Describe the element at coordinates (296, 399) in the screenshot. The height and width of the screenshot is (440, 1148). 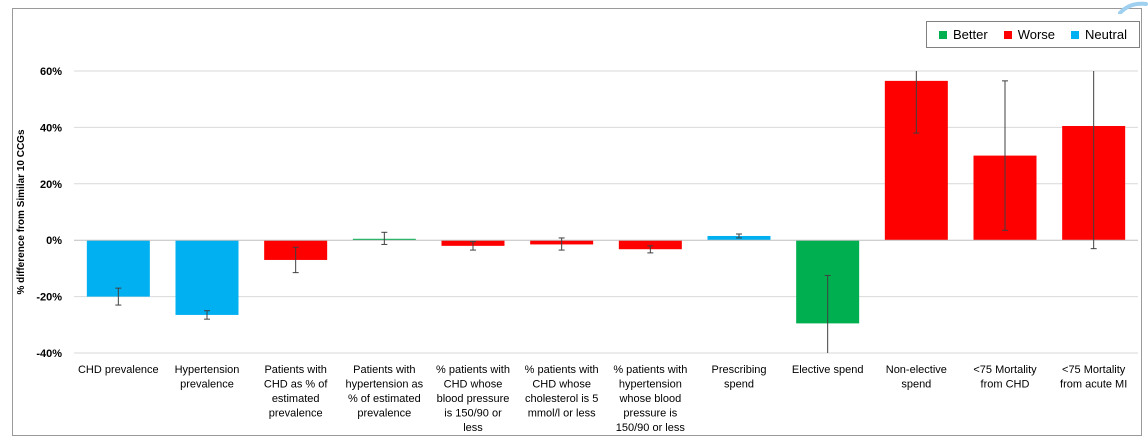
I see `category-label-line: estimated` at that location.